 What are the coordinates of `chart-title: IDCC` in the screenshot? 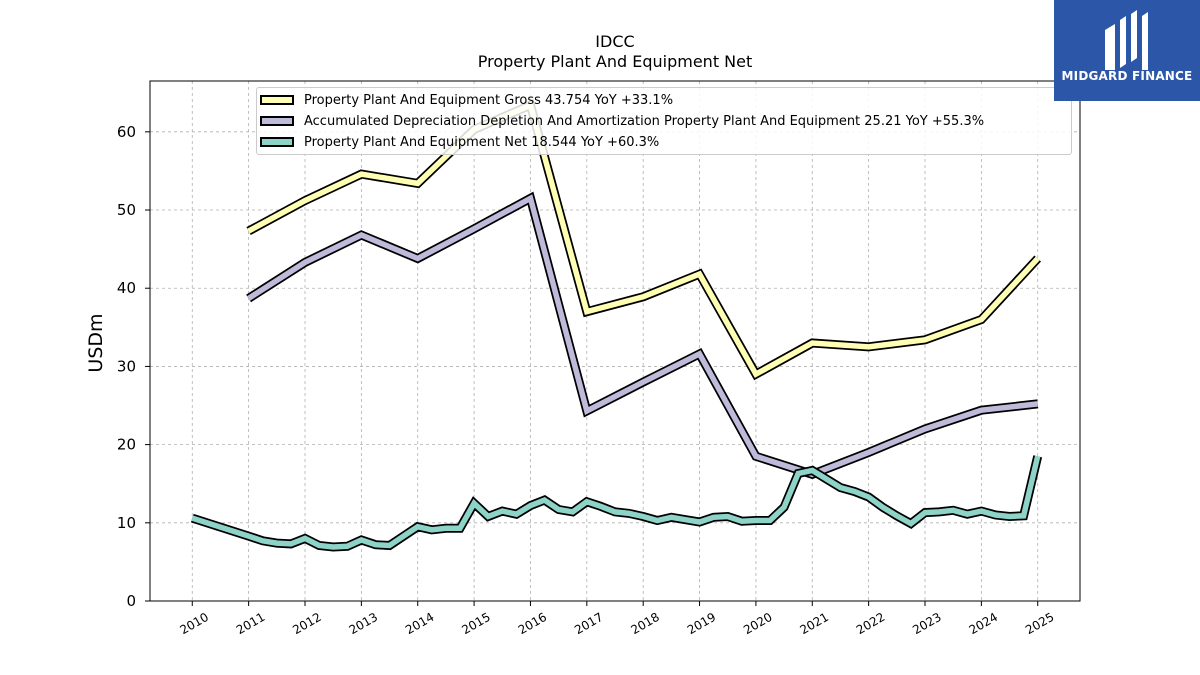 It's located at (615, 41).